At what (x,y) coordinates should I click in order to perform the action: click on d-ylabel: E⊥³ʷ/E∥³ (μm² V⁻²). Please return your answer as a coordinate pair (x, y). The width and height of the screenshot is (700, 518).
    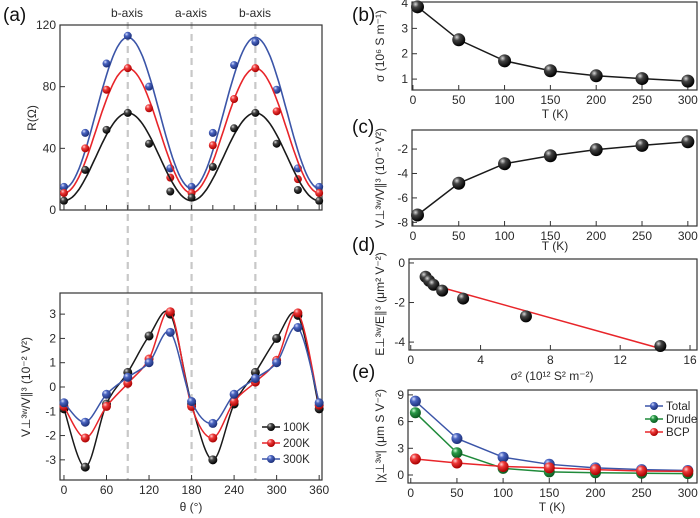
    Looking at the image, I should click on (380, 303).